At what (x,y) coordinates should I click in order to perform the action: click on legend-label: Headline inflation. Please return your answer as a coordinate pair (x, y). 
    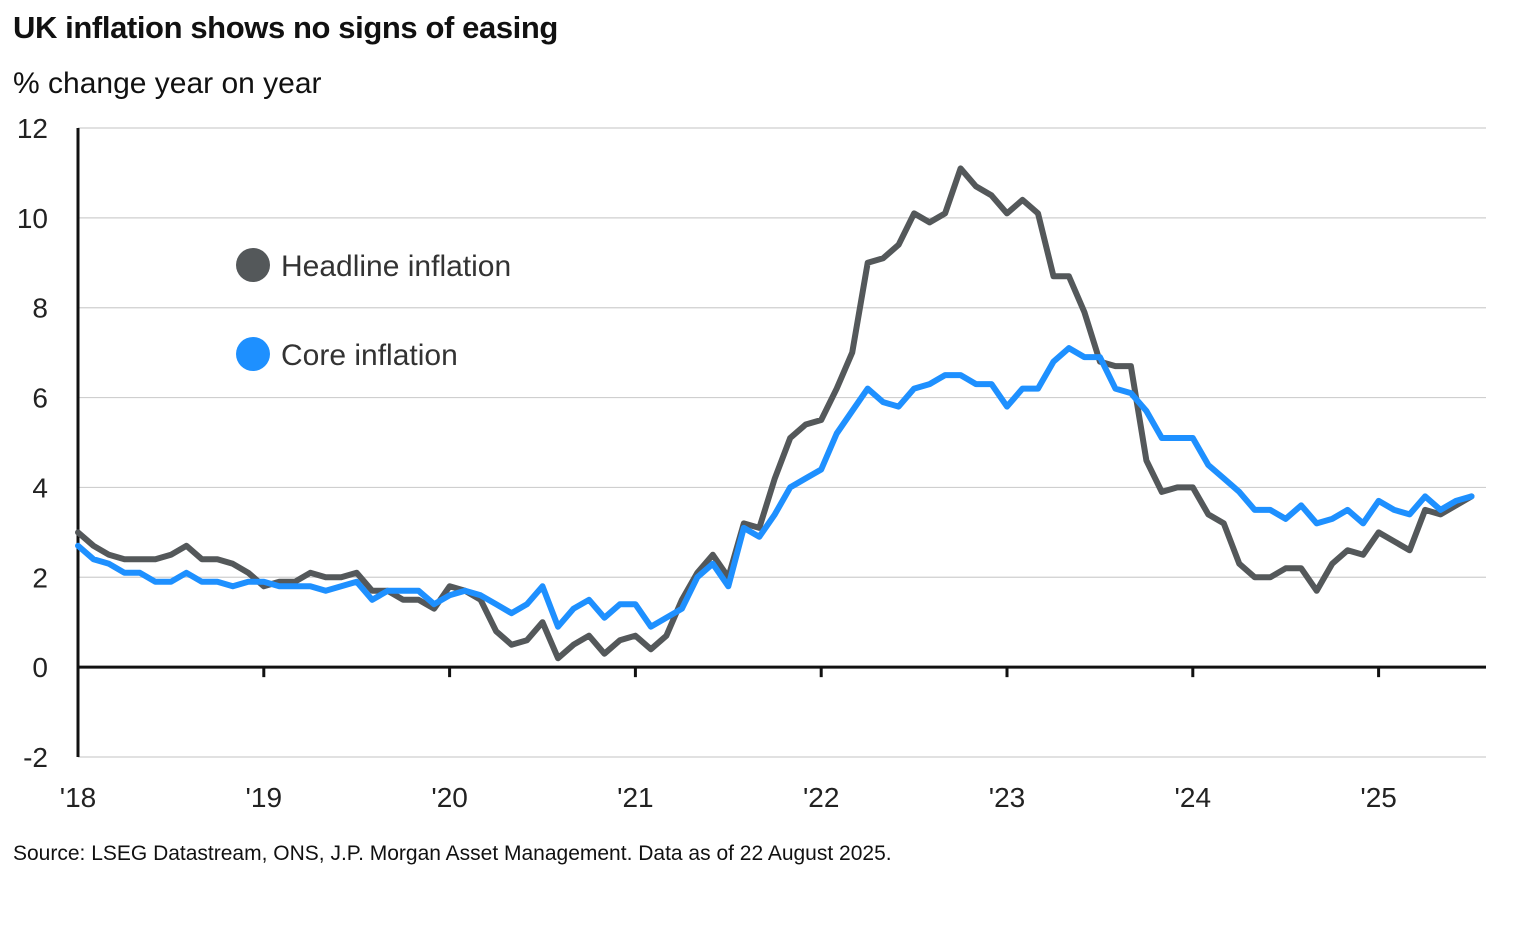
    Looking at the image, I should click on (396, 266).